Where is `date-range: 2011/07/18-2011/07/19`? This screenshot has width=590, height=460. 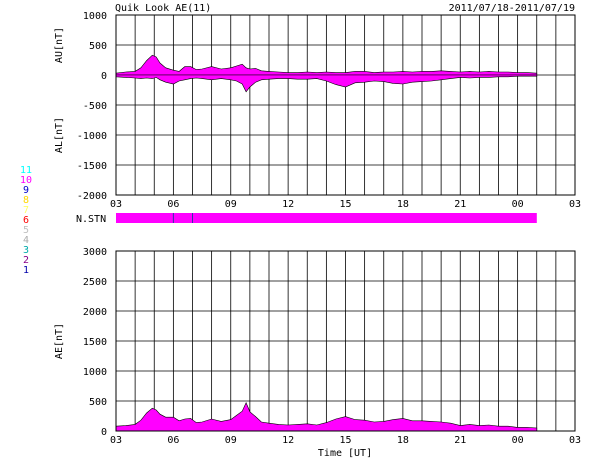
date-range: 2011/07/18-2011/07/19 is located at coordinates (512, 8).